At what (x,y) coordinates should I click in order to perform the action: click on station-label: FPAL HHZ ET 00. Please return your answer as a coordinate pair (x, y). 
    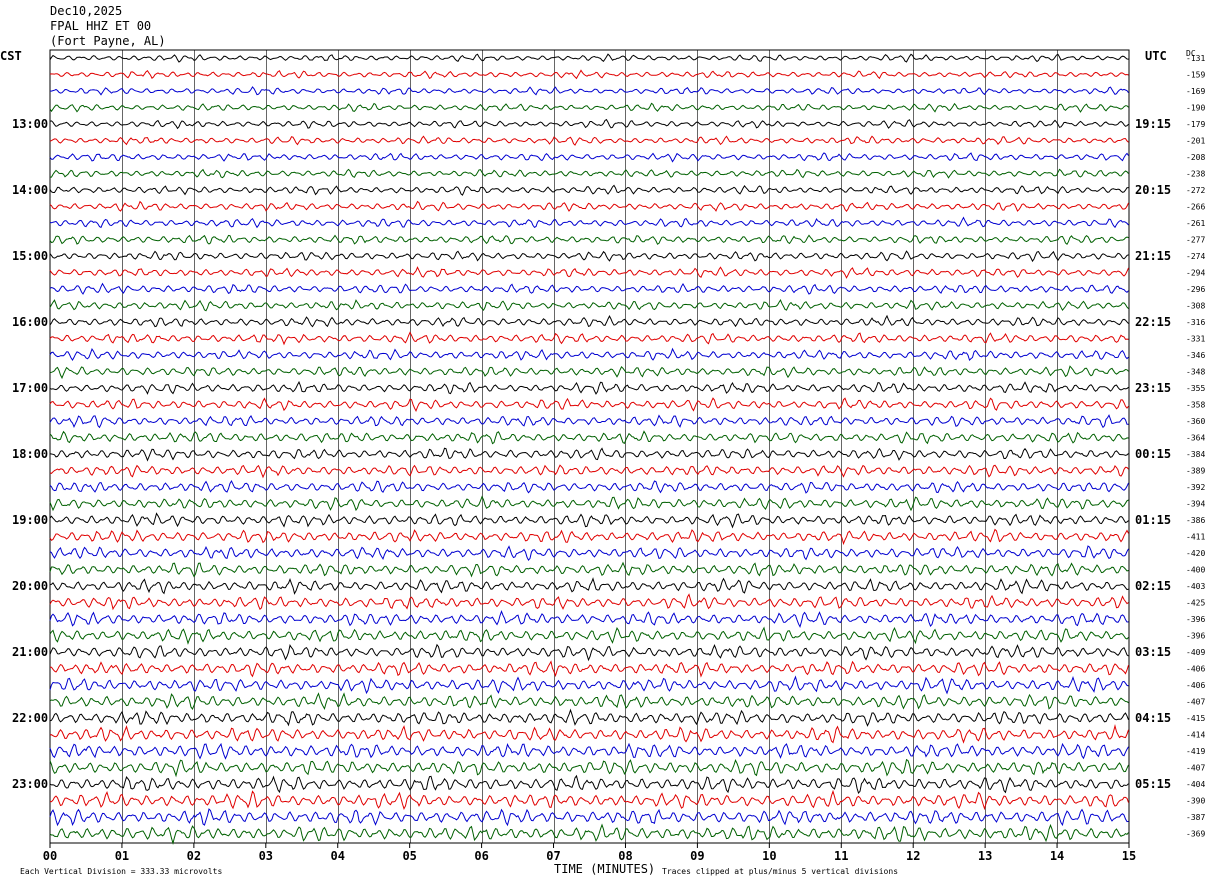
    Looking at the image, I should click on (101, 26).